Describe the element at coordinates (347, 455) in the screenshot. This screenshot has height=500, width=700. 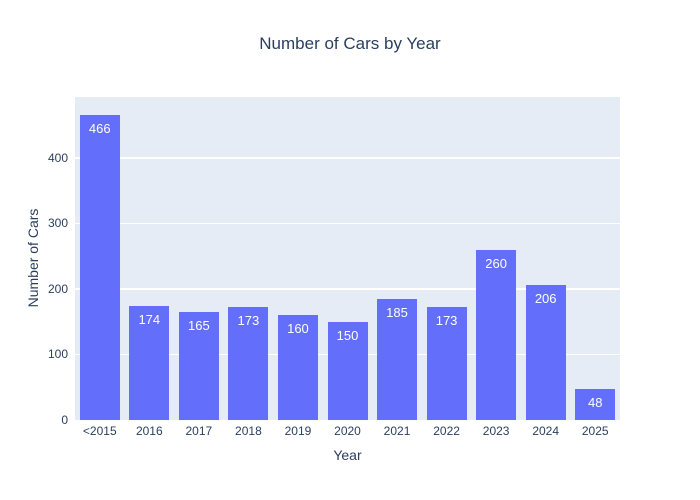
I see `x-axis-title: Year` at that location.